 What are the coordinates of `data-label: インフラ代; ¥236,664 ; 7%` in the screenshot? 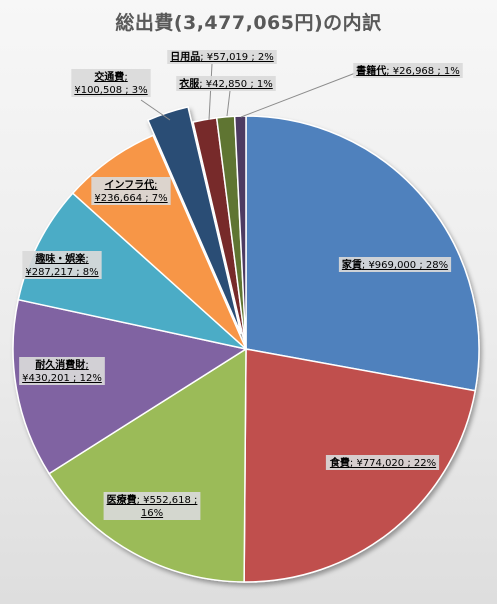 It's located at (131, 191).